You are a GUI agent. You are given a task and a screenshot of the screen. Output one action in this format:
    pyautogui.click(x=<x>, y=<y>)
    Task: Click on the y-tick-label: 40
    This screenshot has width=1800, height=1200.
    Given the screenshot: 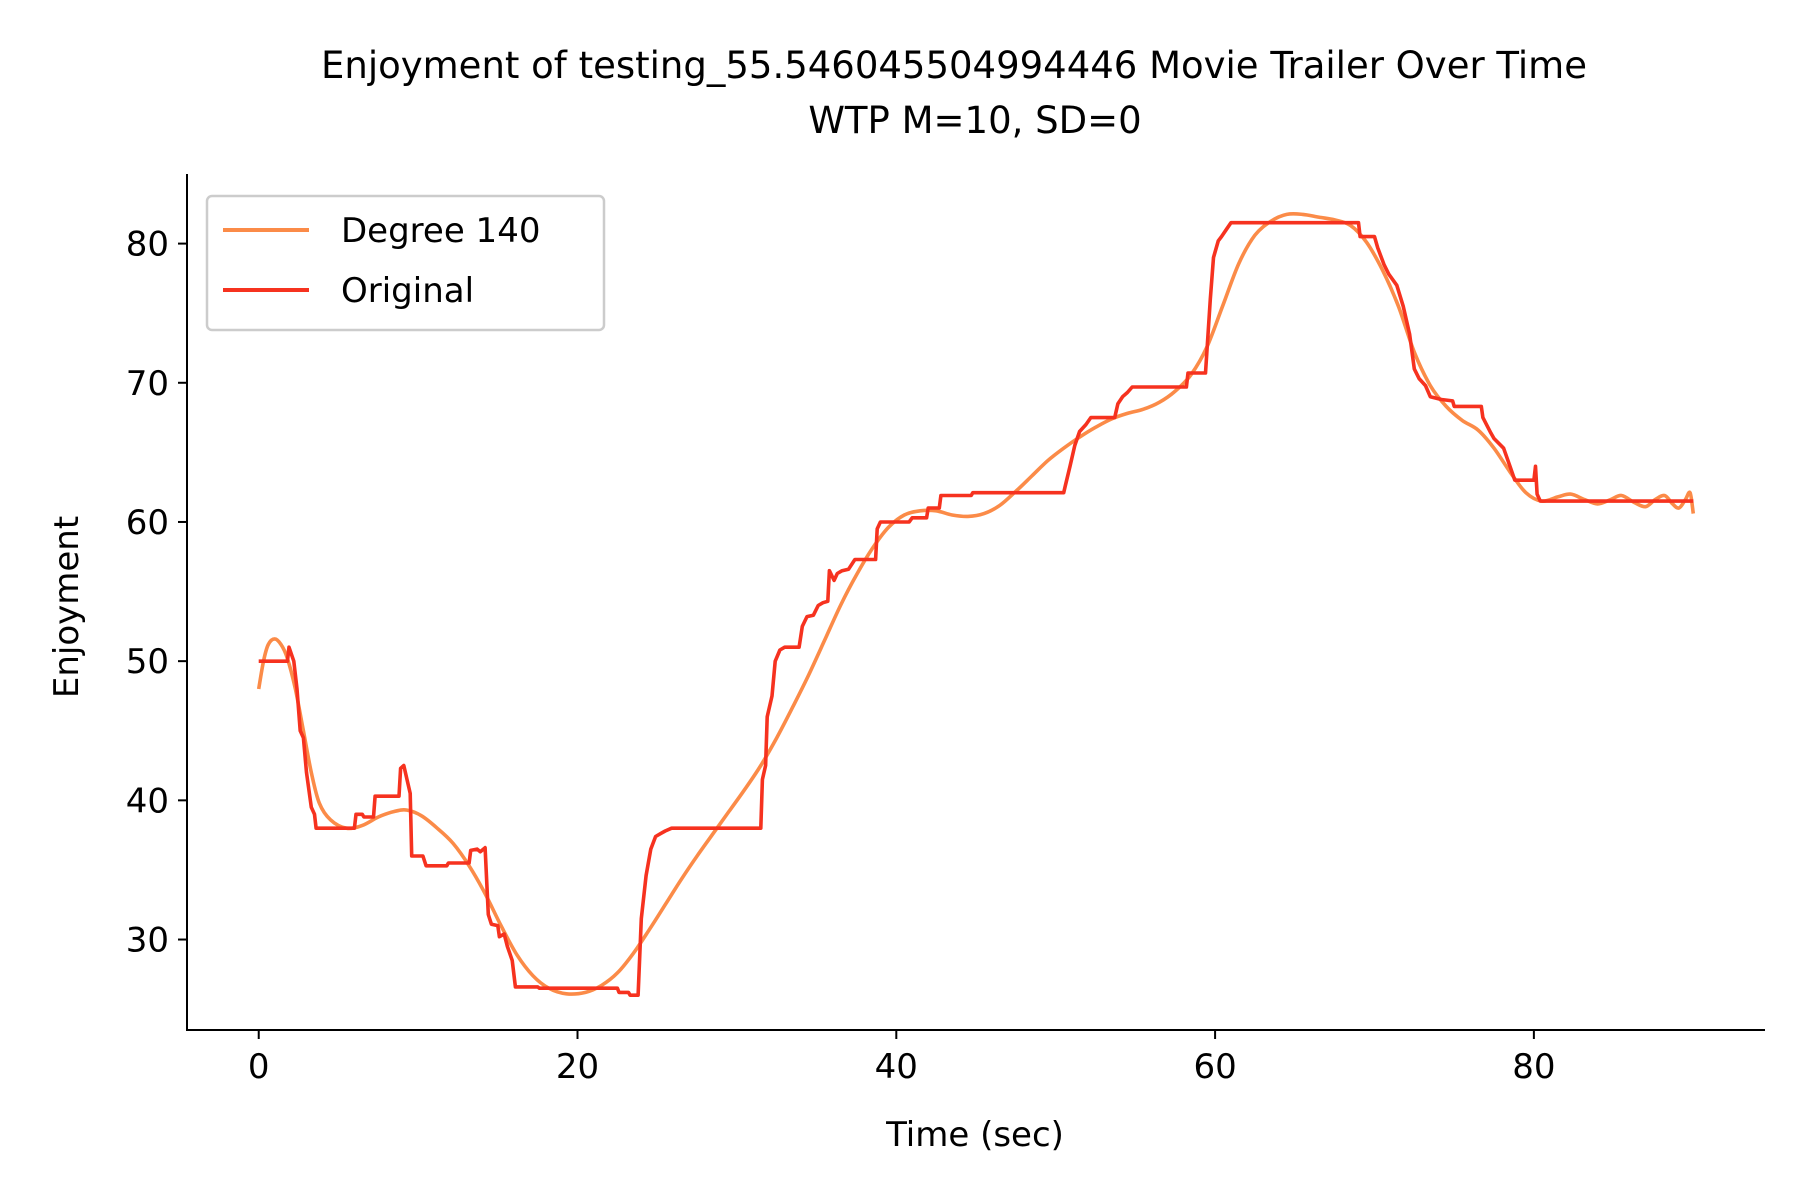 What is the action you would take?
    pyautogui.click(x=147, y=801)
    